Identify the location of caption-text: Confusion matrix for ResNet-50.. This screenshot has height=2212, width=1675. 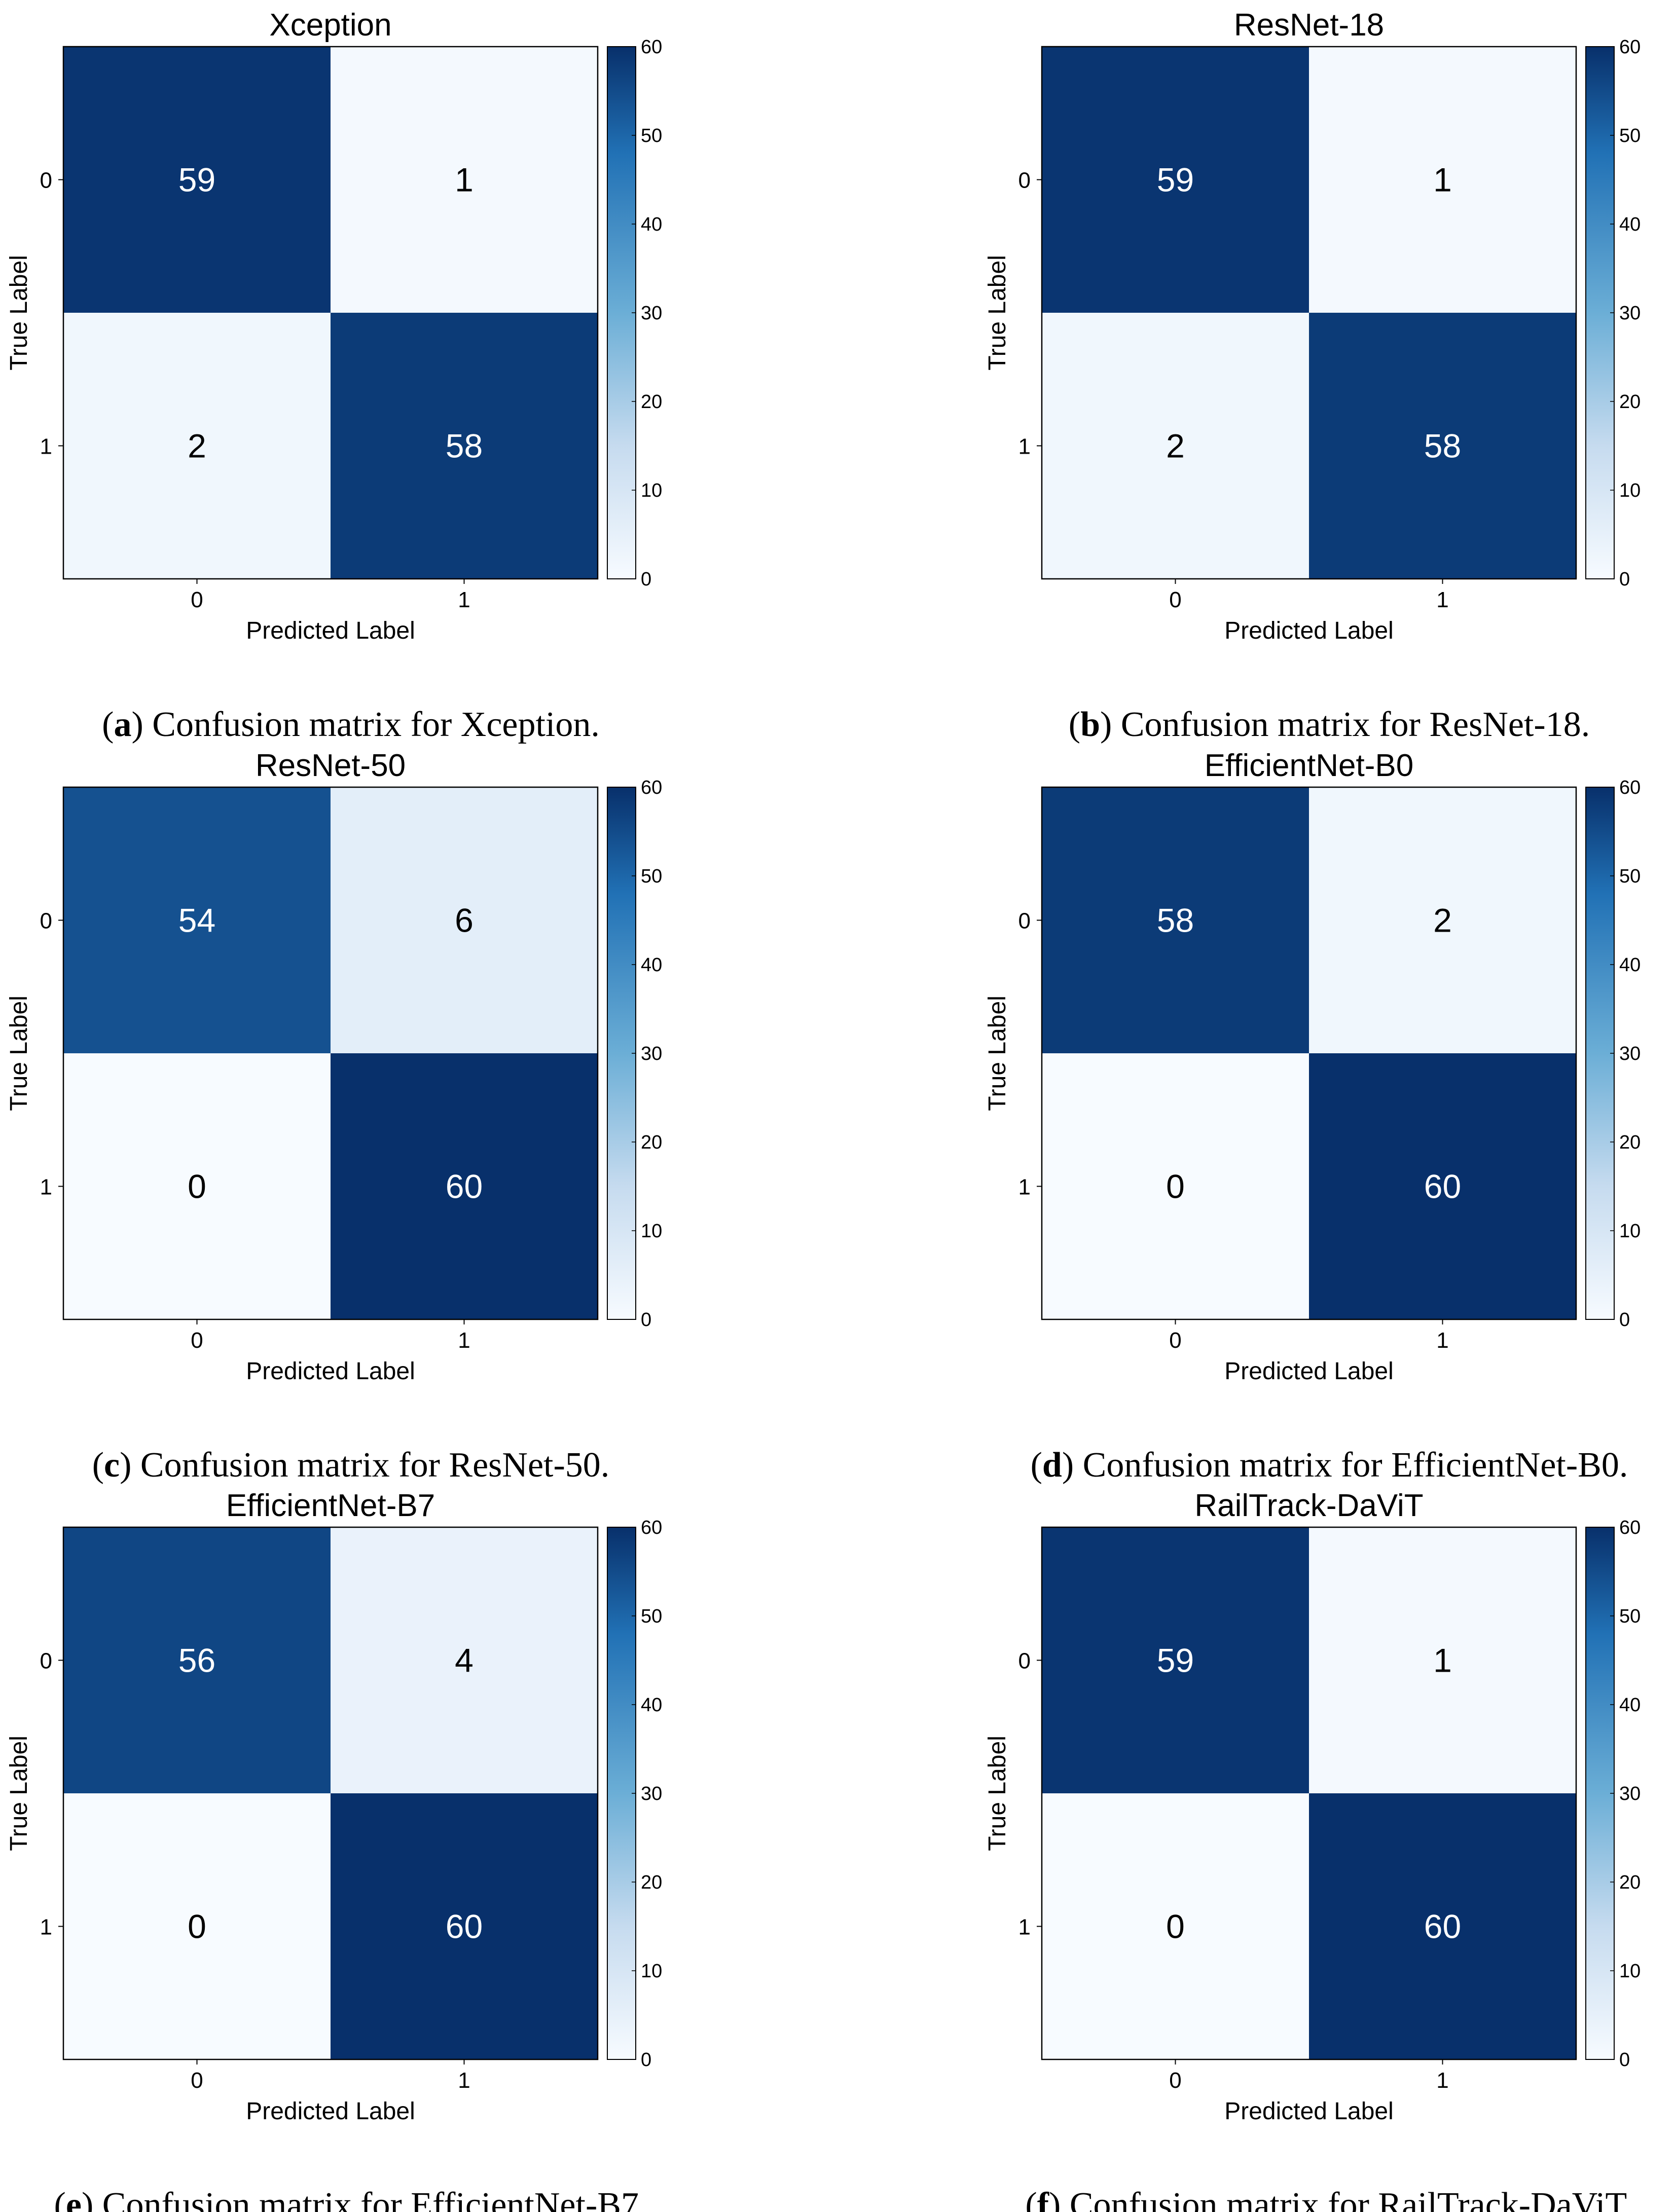
(370, 1465).